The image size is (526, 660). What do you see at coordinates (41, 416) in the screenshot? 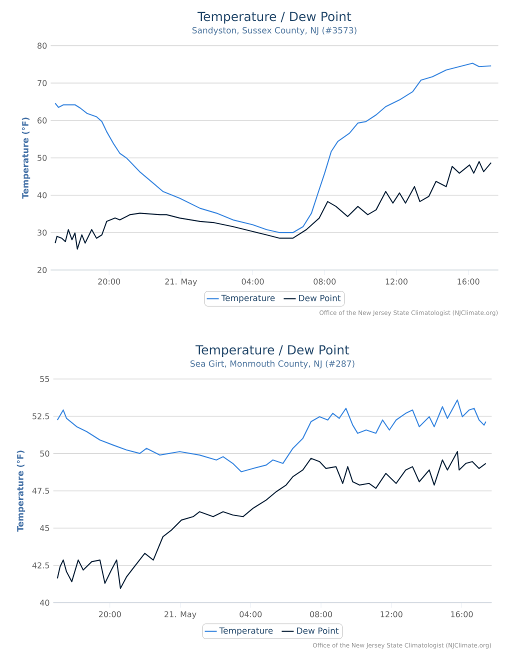
I see `y-tick-label: 52.5` at bounding box center [41, 416].